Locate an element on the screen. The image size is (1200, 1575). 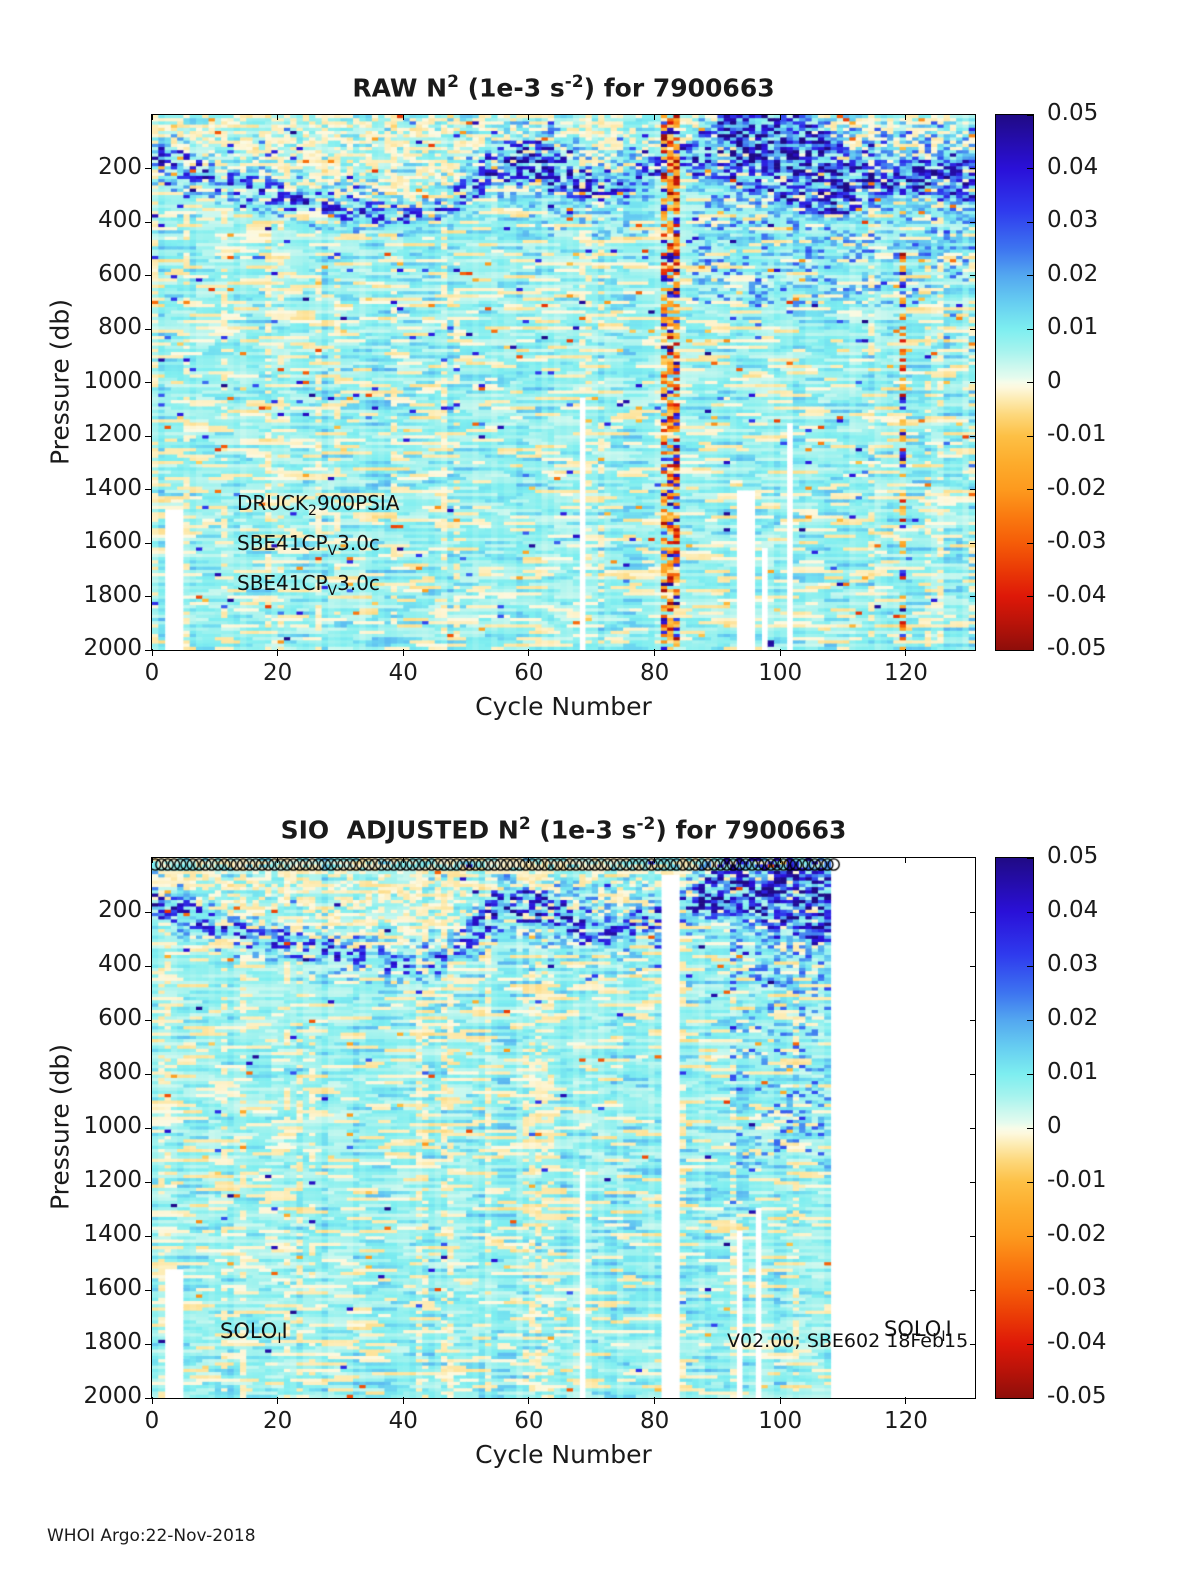
colorbar-tick-label: 0 is located at coordinates (1054, 1126).